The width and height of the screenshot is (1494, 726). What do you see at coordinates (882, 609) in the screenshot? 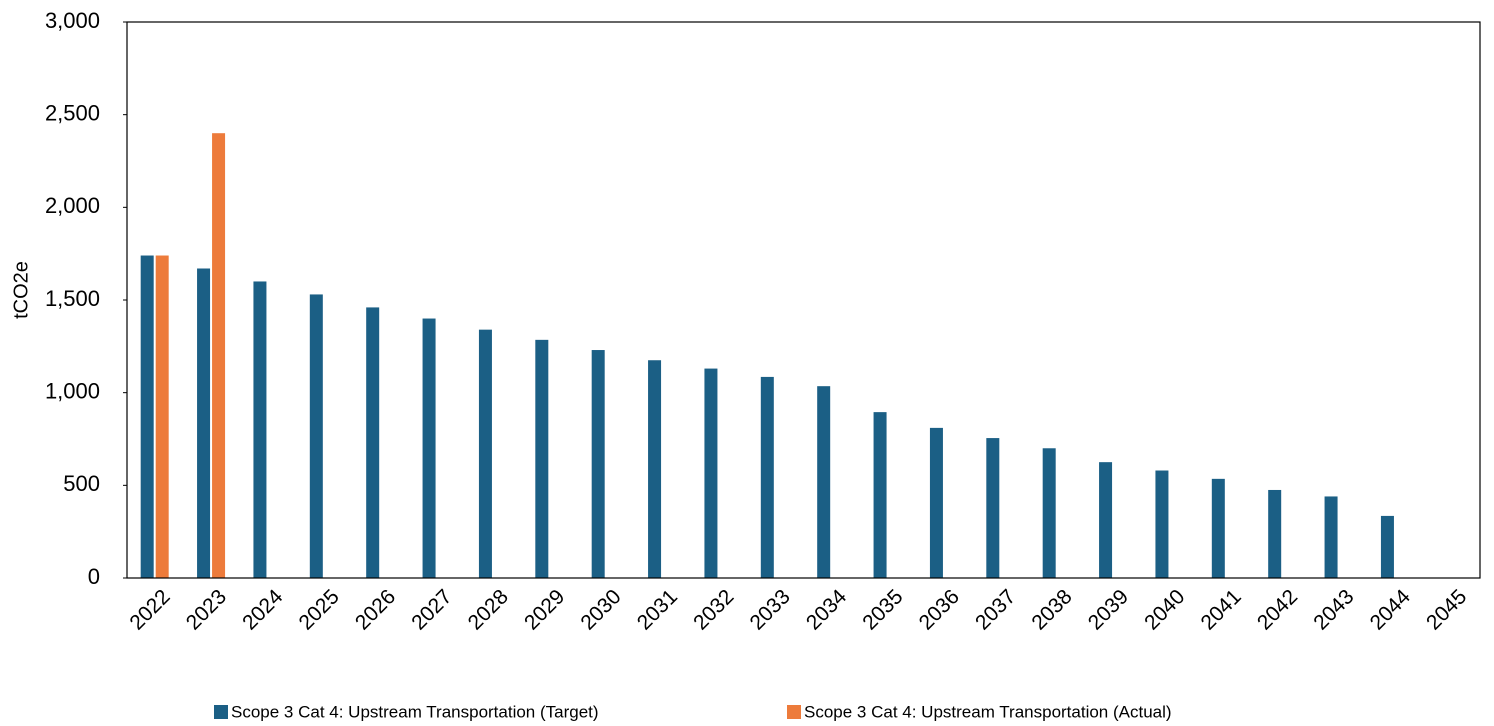
I see `x-tick-label: 2035` at bounding box center [882, 609].